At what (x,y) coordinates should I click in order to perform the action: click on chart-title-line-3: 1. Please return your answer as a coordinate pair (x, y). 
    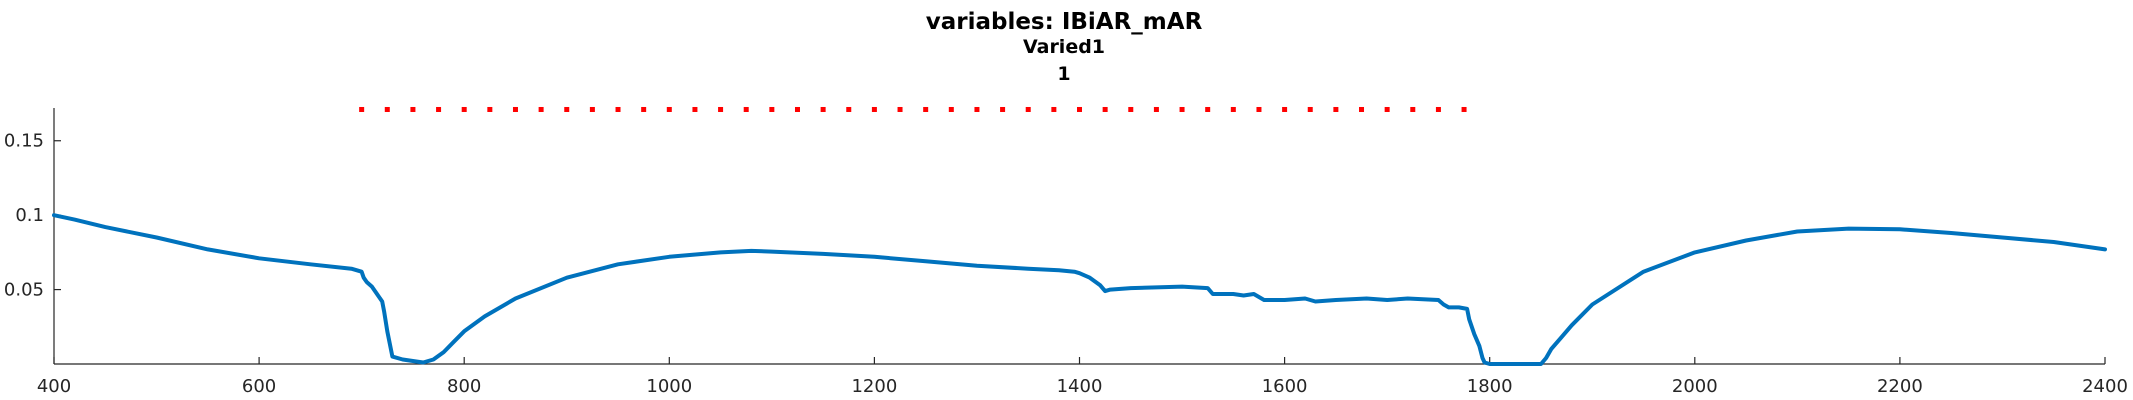
    Looking at the image, I should click on (1063, 74).